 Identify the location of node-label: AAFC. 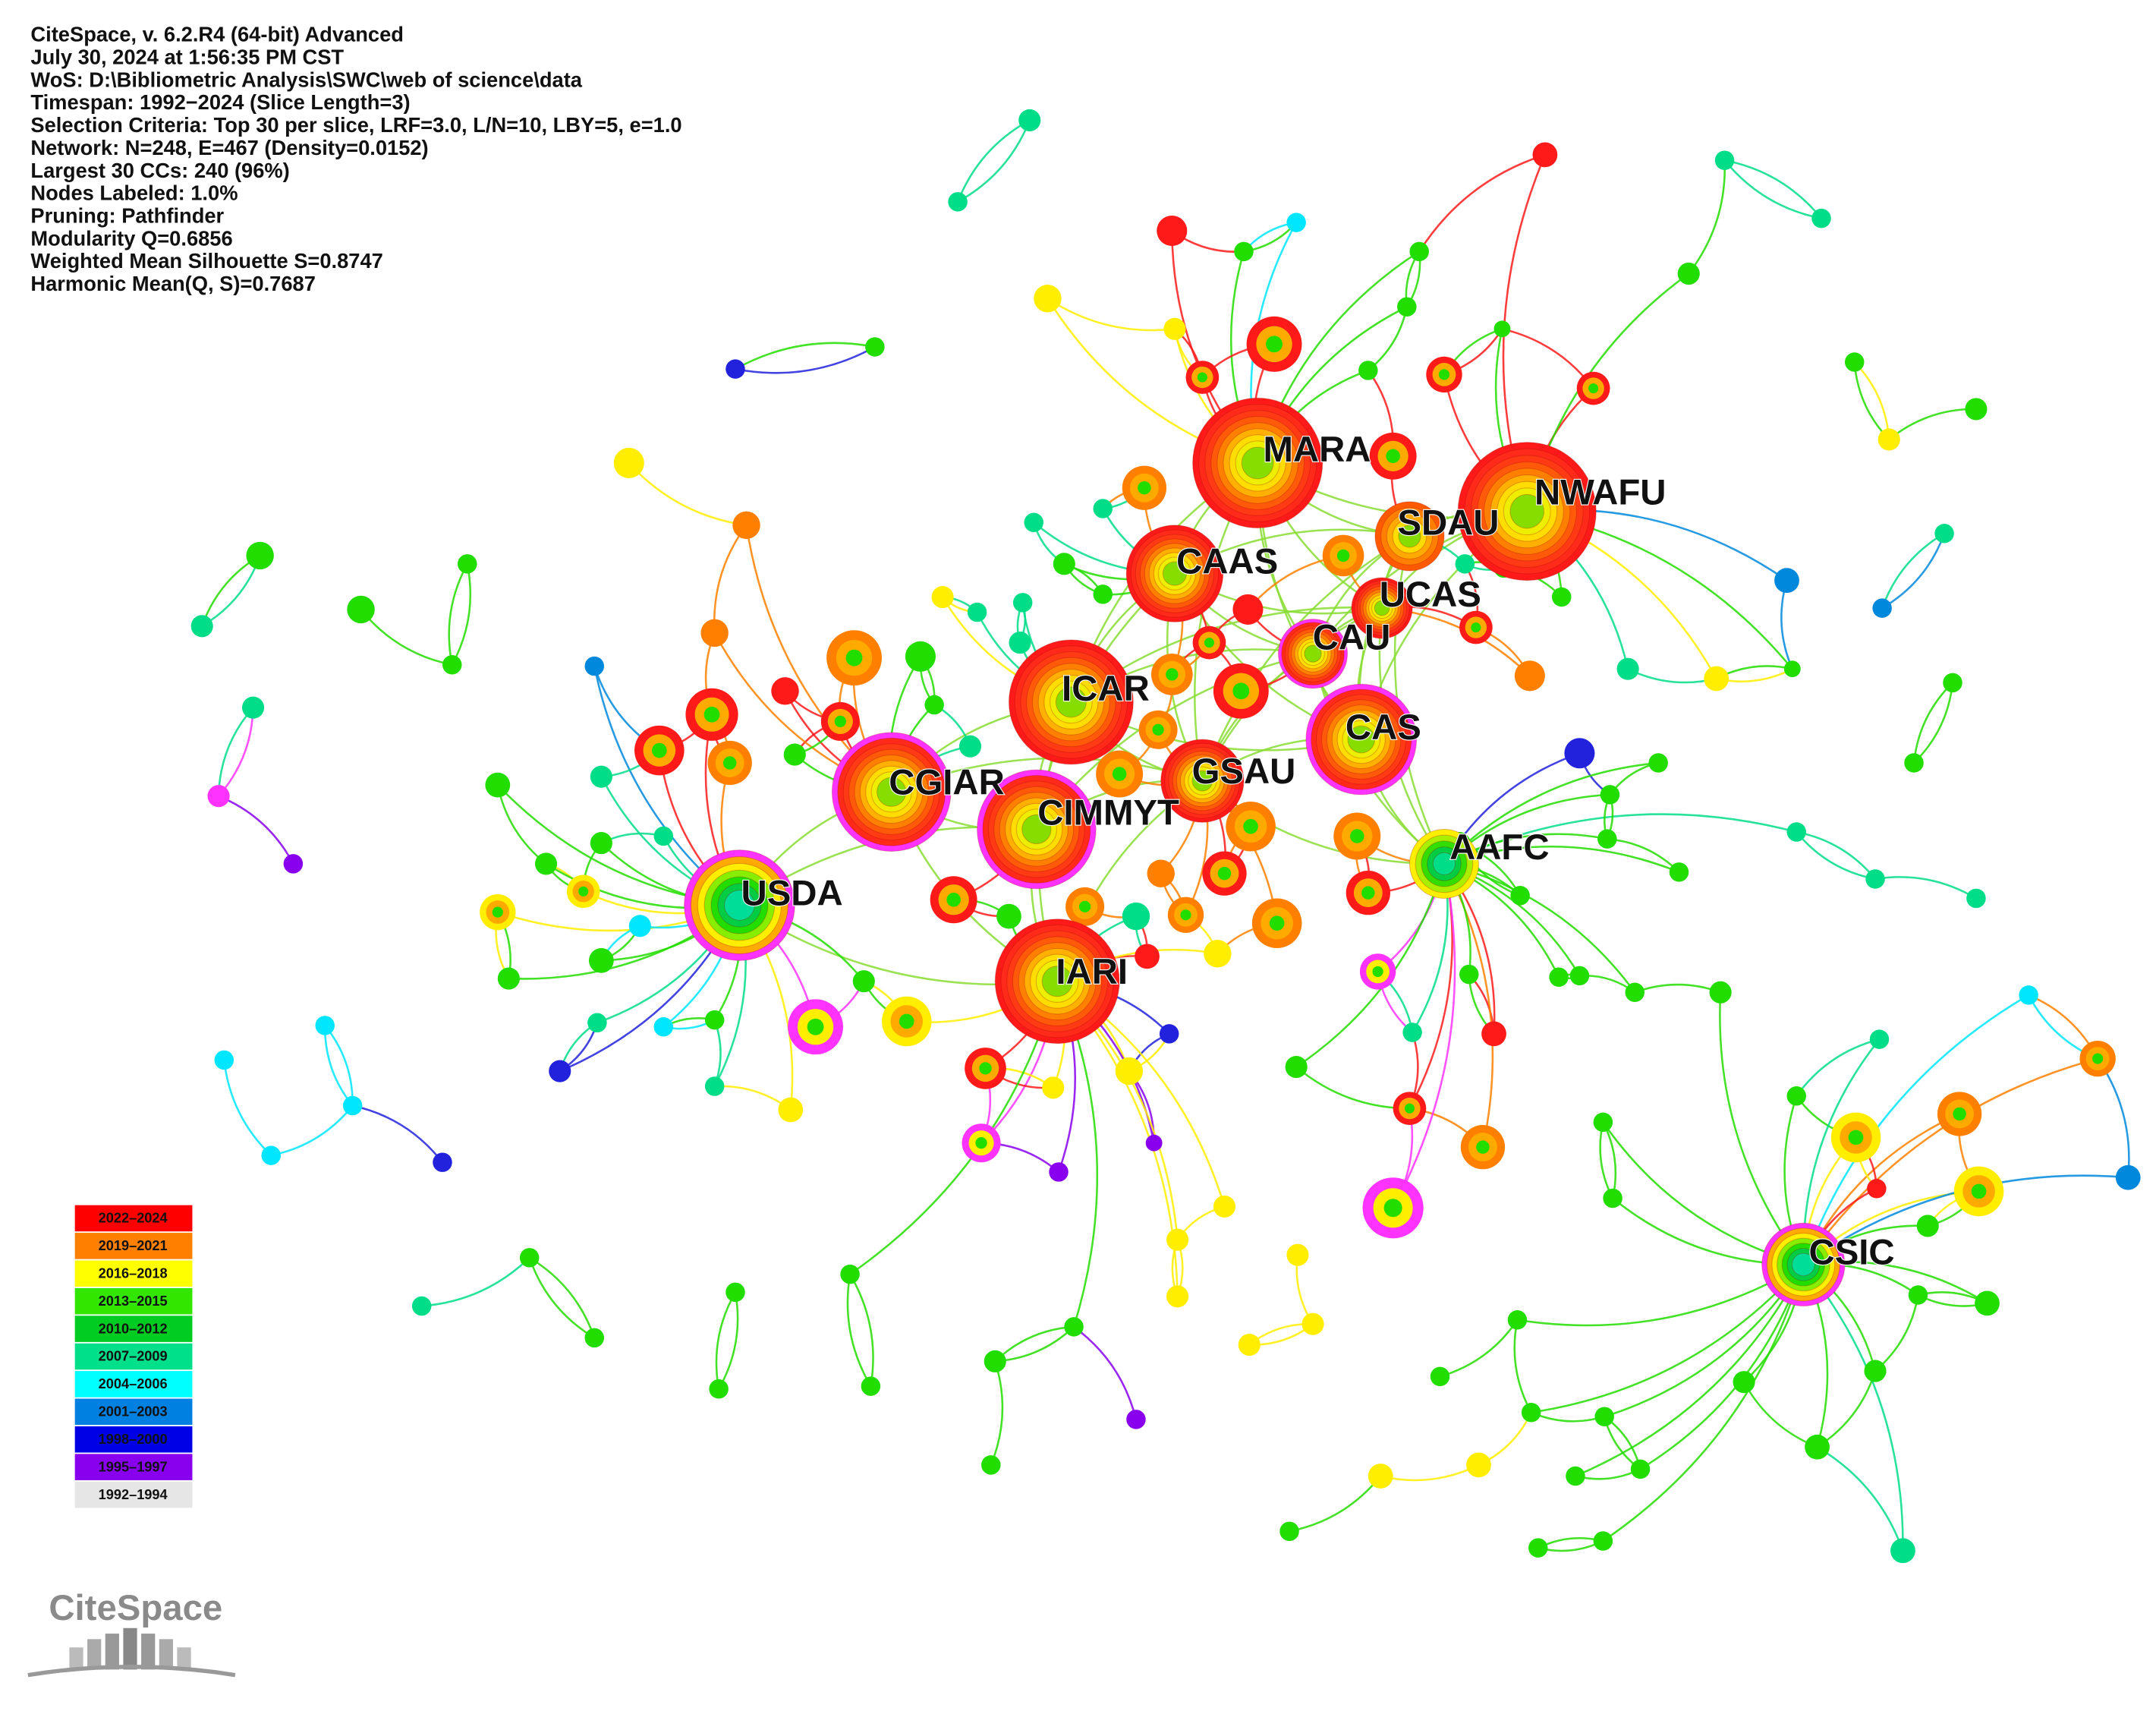
(1499, 847).